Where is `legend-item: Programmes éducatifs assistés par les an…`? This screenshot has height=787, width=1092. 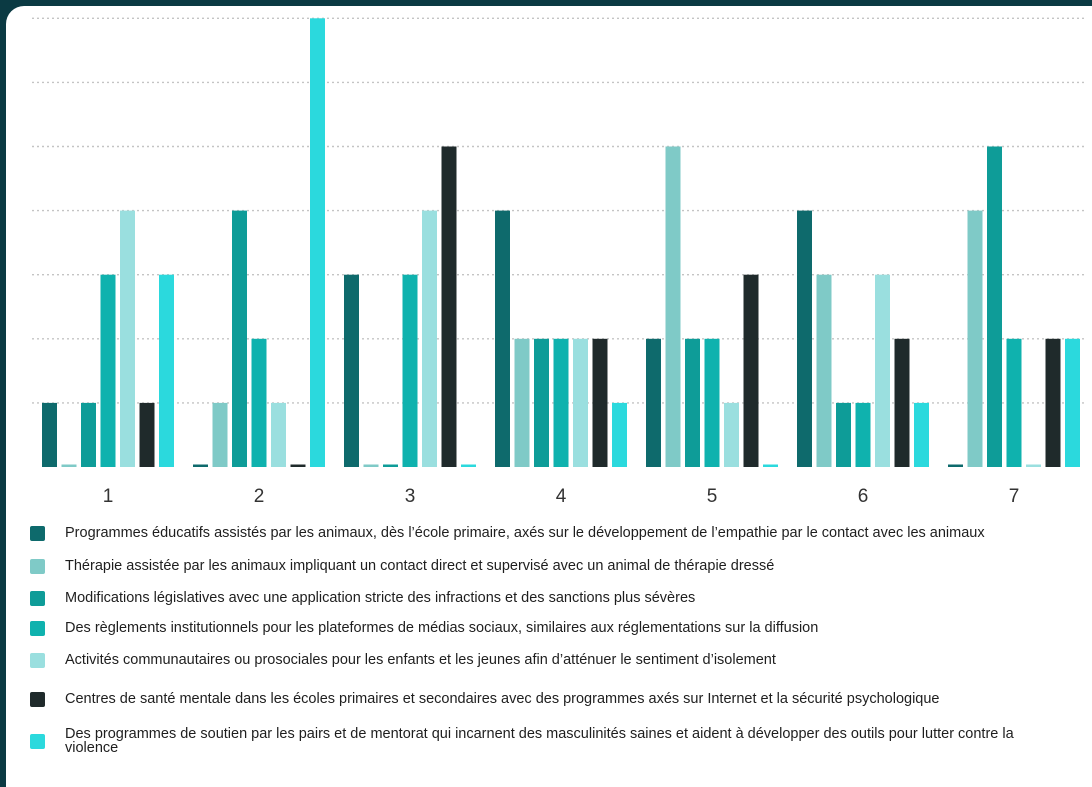 legend-item: Programmes éducatifs assistés par les an… is located at coordinates (550, 533).